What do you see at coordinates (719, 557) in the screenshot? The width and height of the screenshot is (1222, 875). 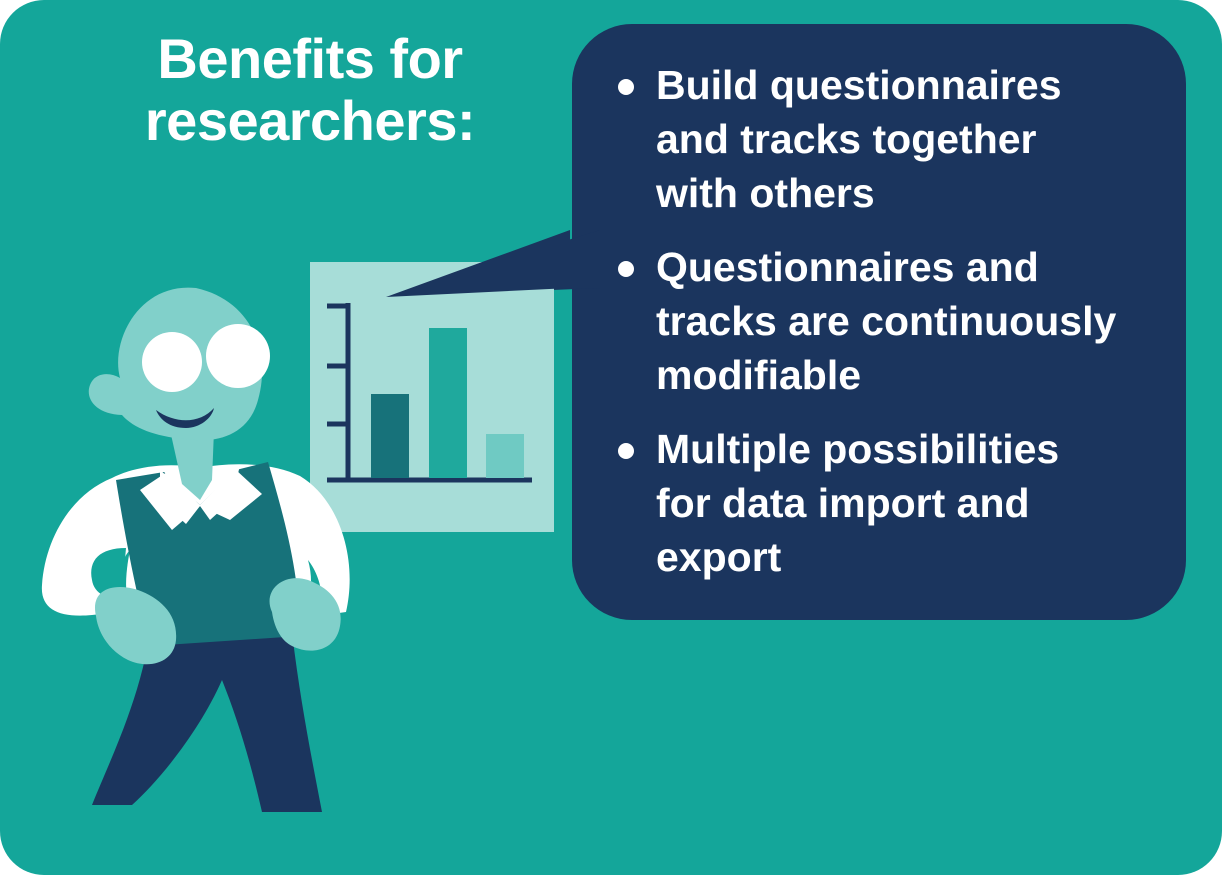 I see `list-item-line: export` at bounding box center [719, 557].